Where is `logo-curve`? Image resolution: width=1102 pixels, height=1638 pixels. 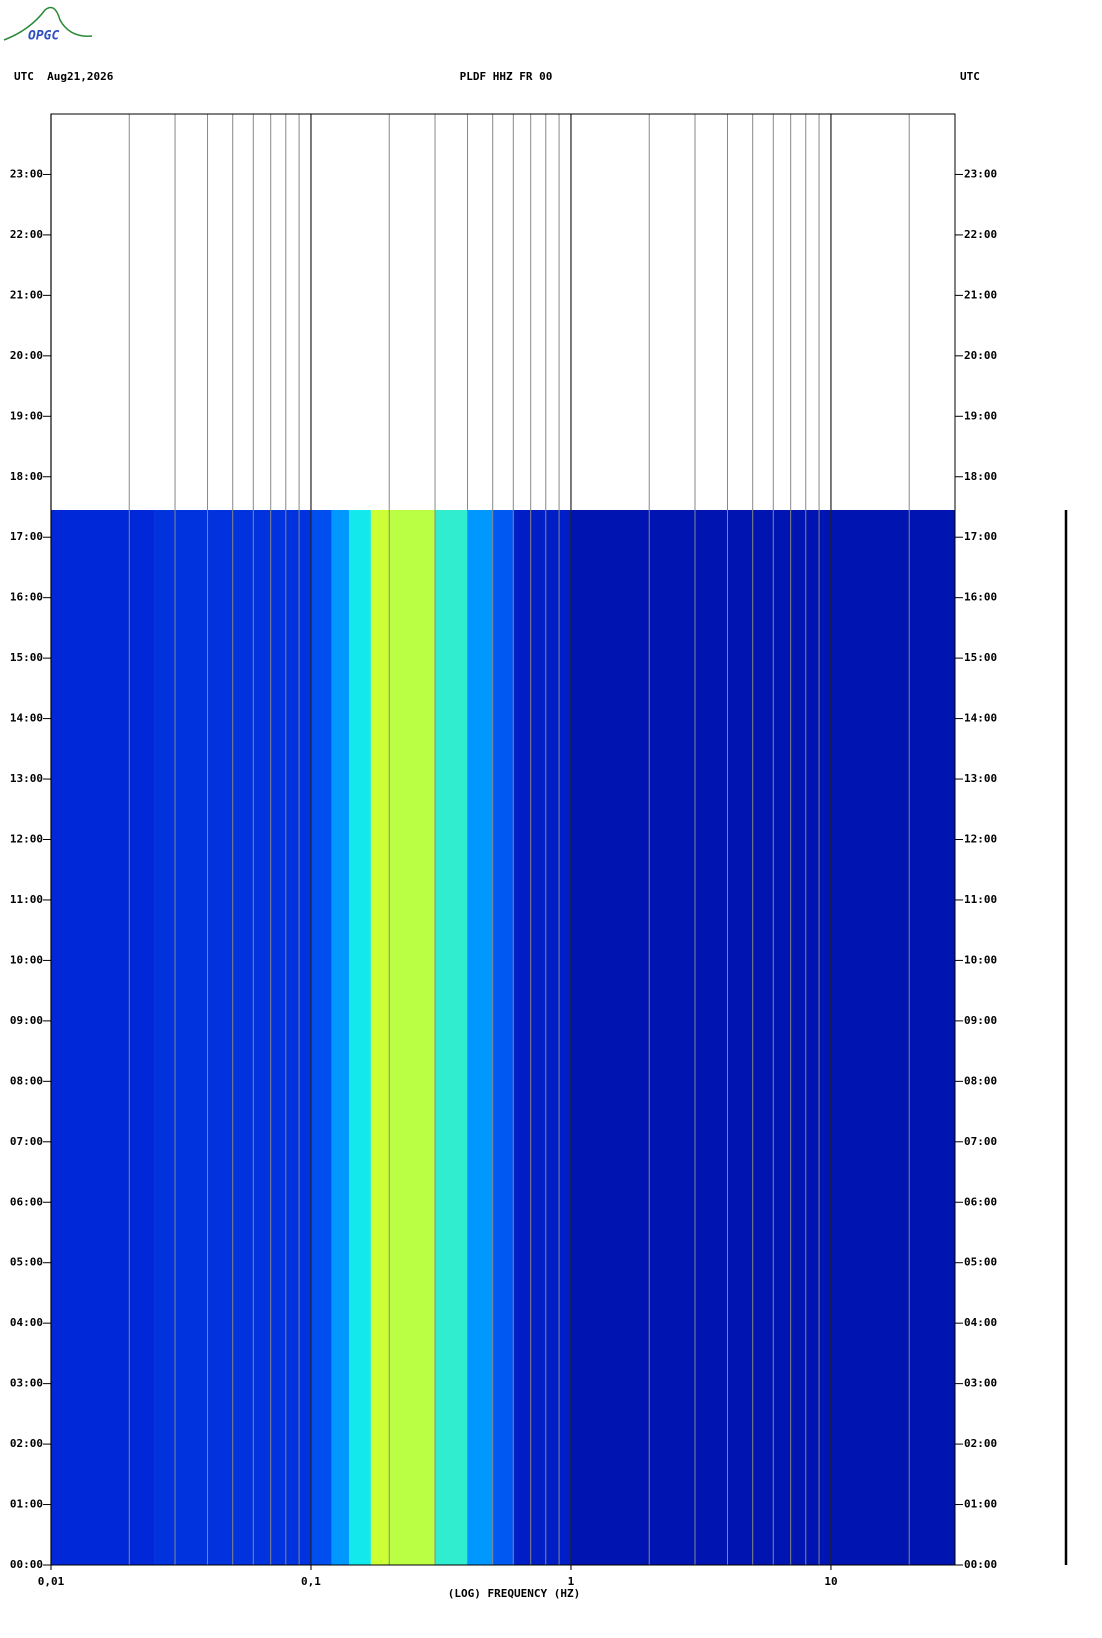
logo-curve is located at coordinates (48, 23).